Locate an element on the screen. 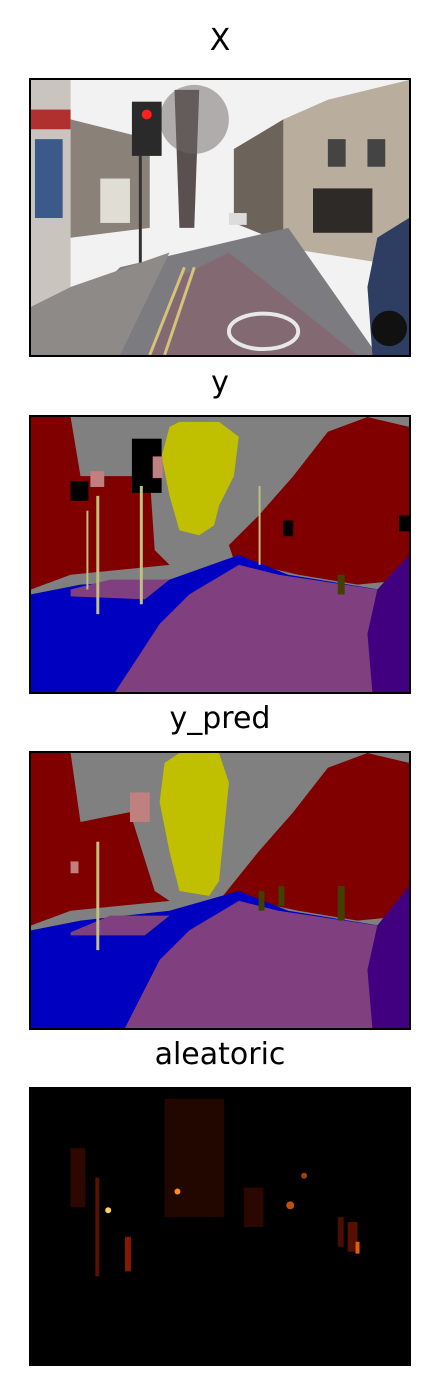  panel-title-y: y is located at coordinates (220, 383).